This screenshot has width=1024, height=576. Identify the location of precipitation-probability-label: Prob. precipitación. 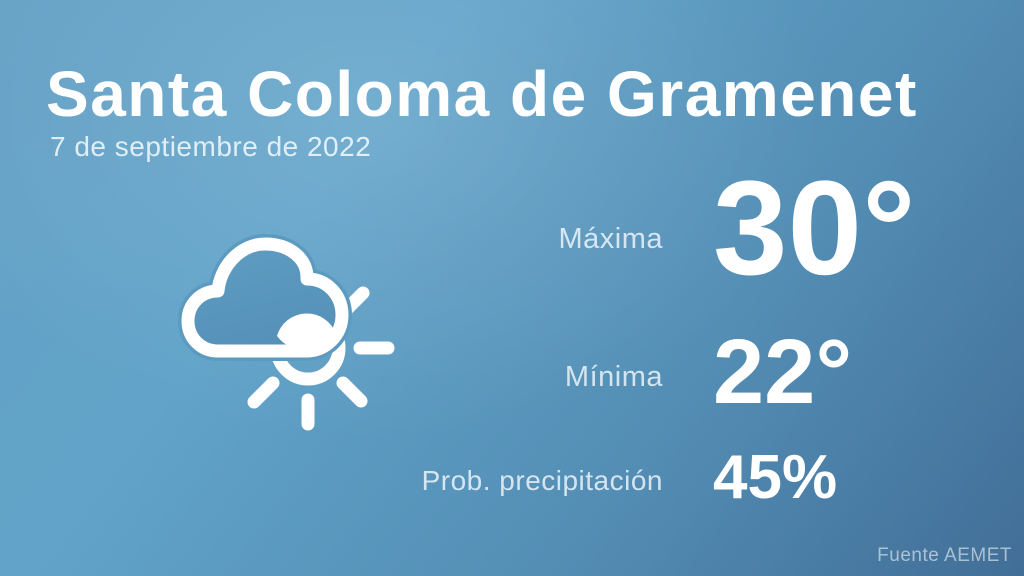
(542, 480).